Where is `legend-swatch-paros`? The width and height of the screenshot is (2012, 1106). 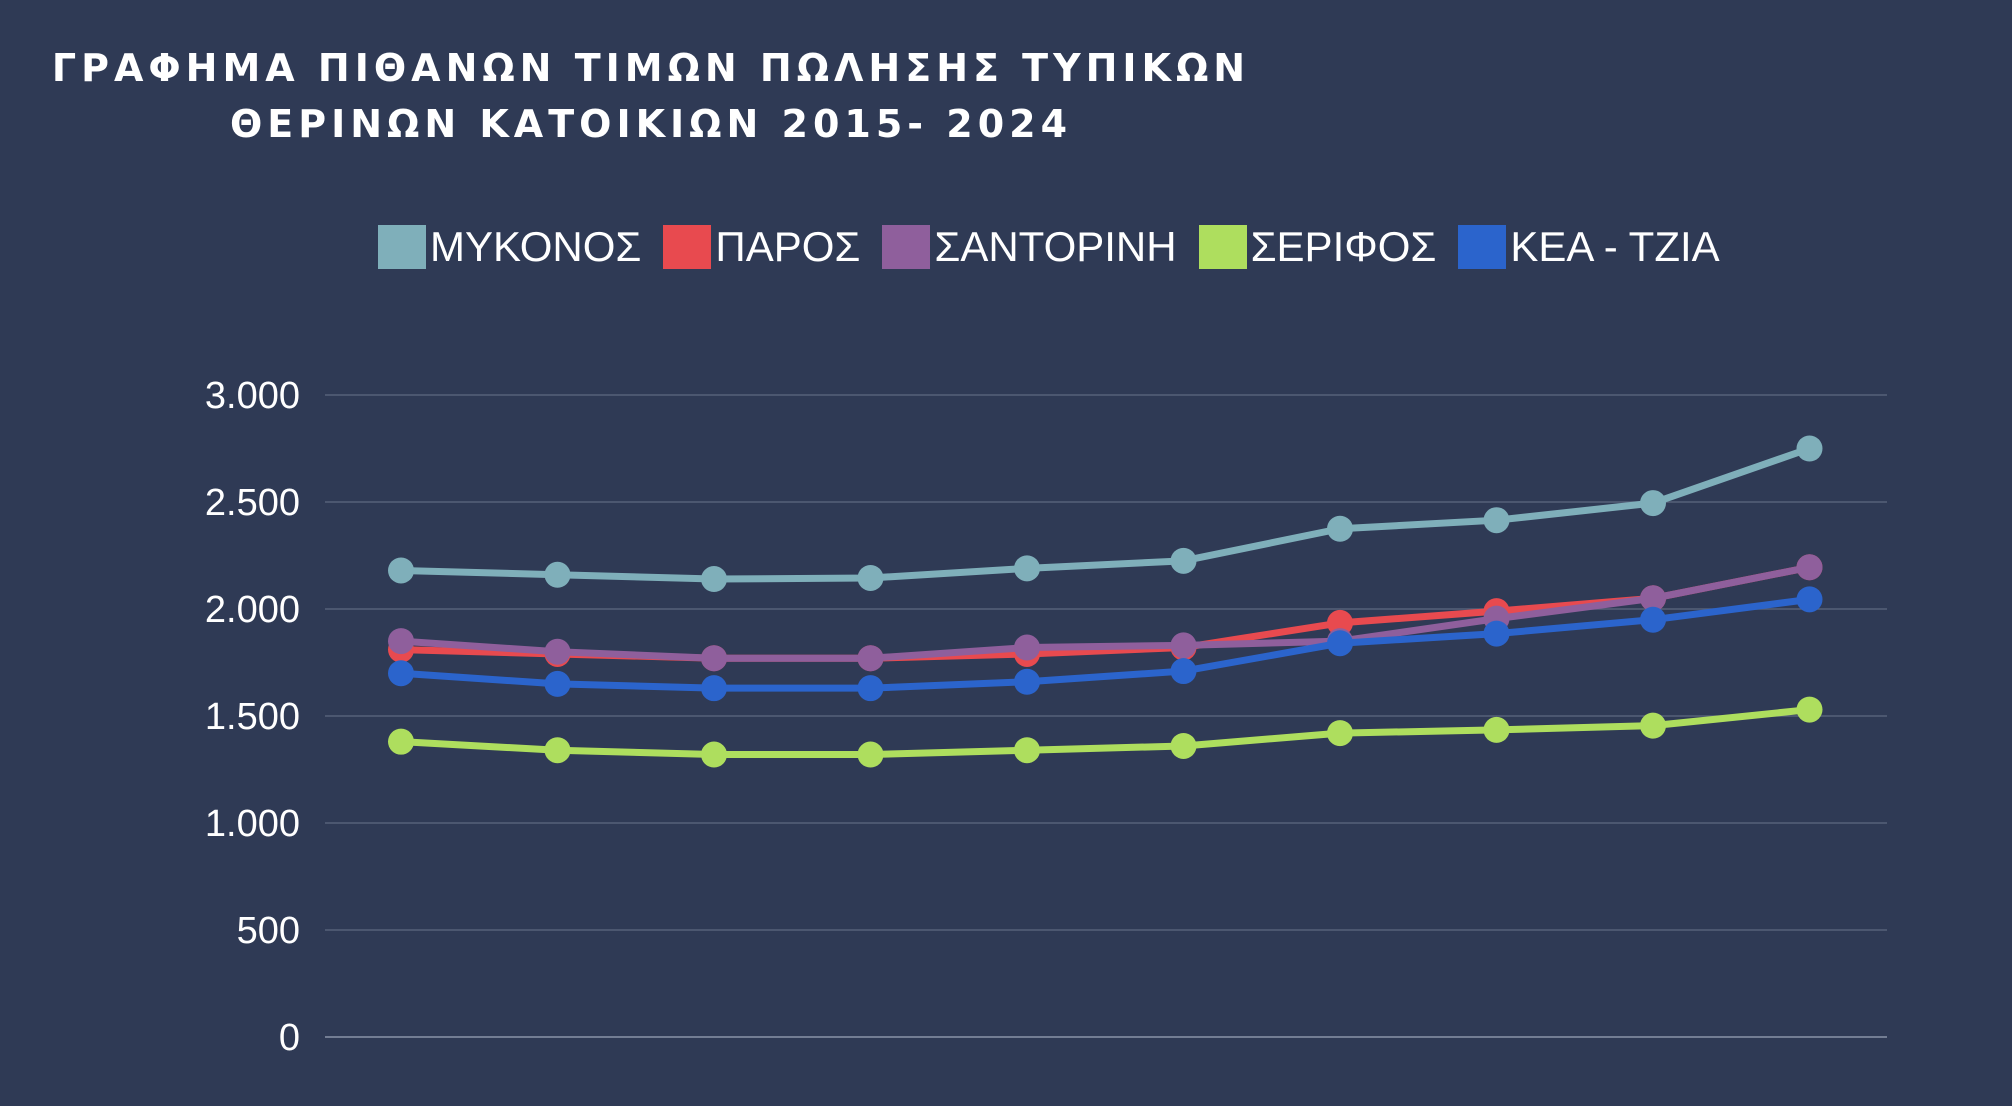 legend-swatch-paros is located at coordinates (687, 247).